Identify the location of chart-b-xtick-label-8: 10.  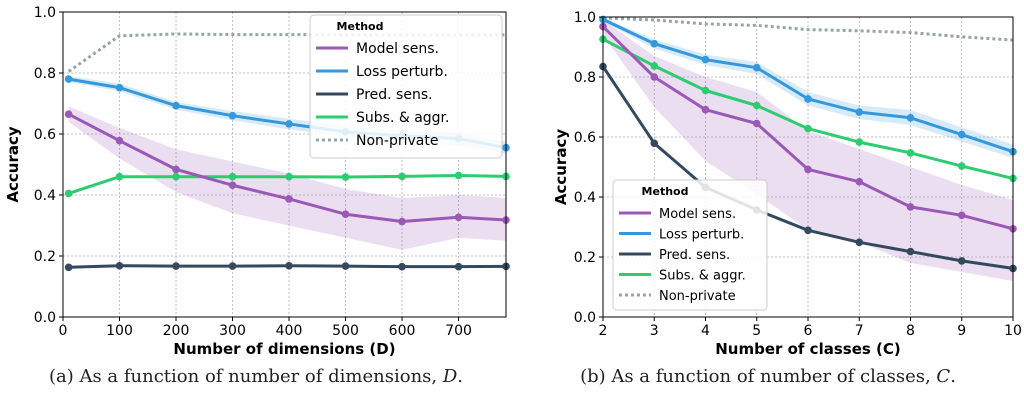
(1013, 331).